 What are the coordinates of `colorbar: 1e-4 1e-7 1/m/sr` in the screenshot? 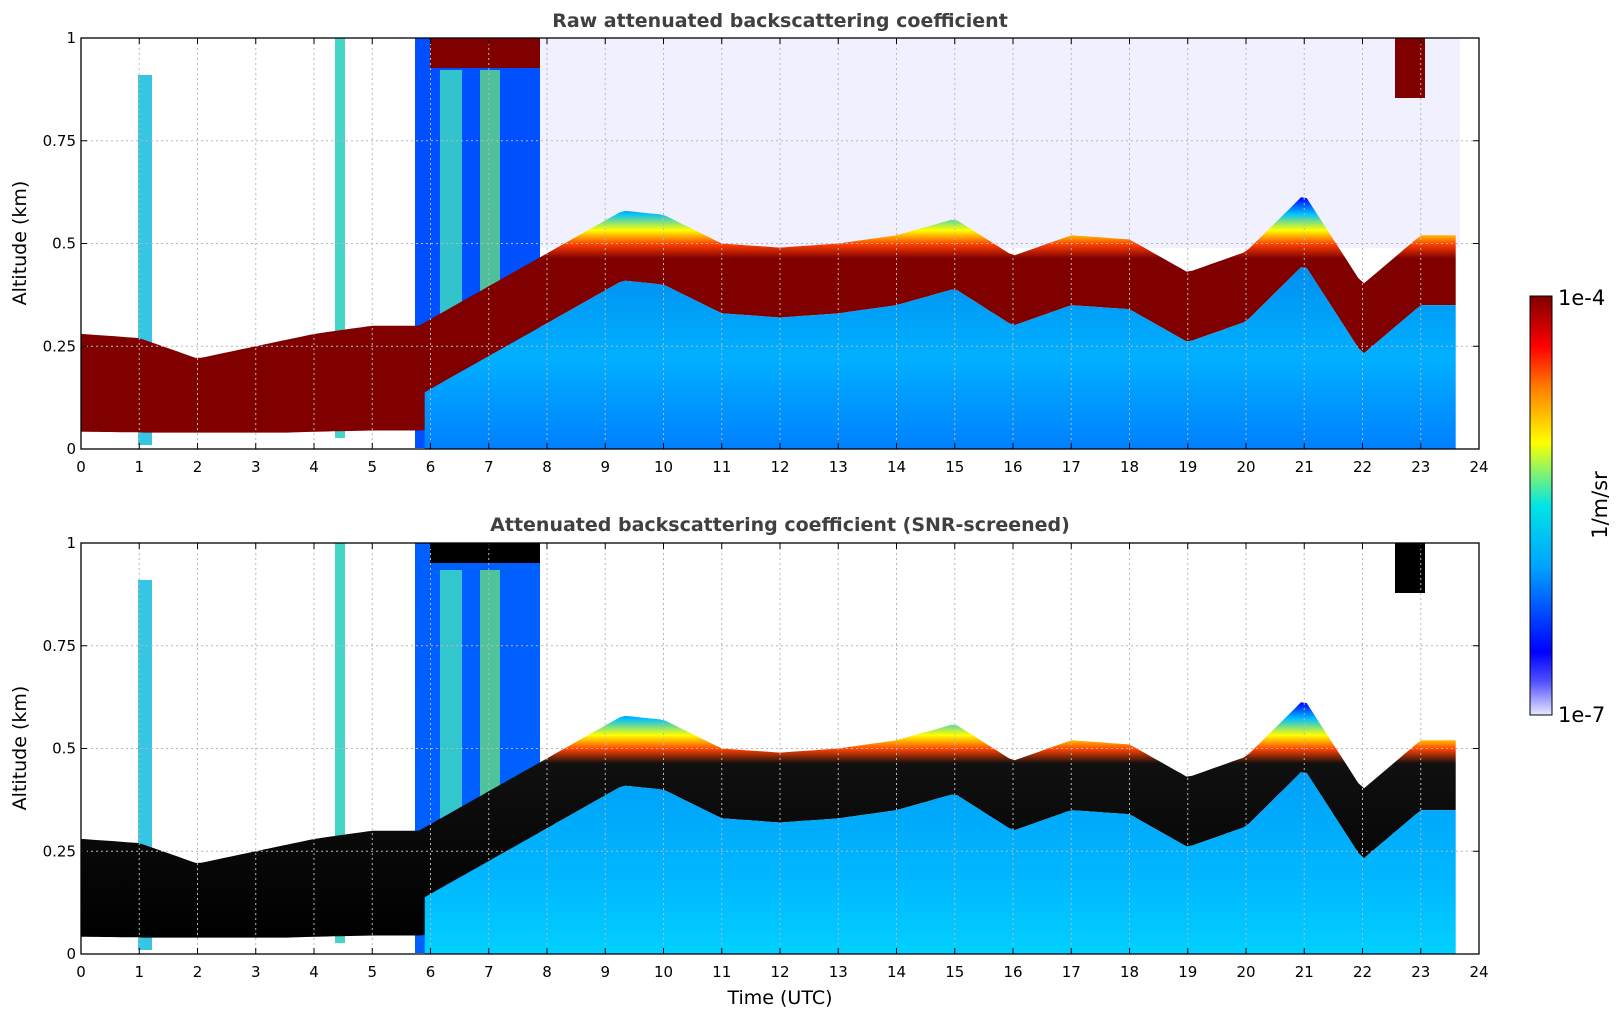 It's located at (1570, 506).